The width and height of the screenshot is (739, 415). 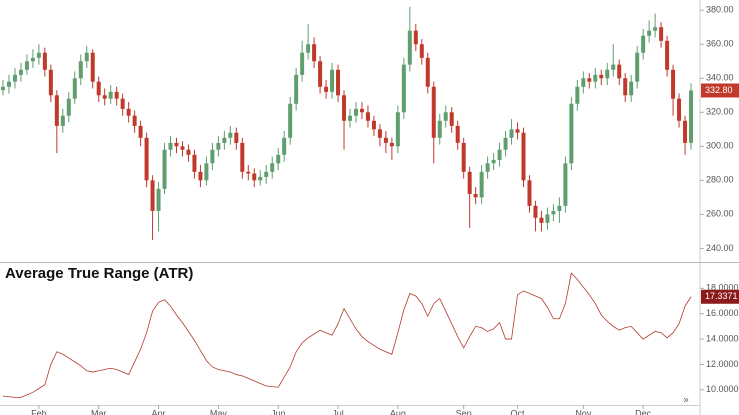 I want to click on value-badge, so click(x=720, y=296).